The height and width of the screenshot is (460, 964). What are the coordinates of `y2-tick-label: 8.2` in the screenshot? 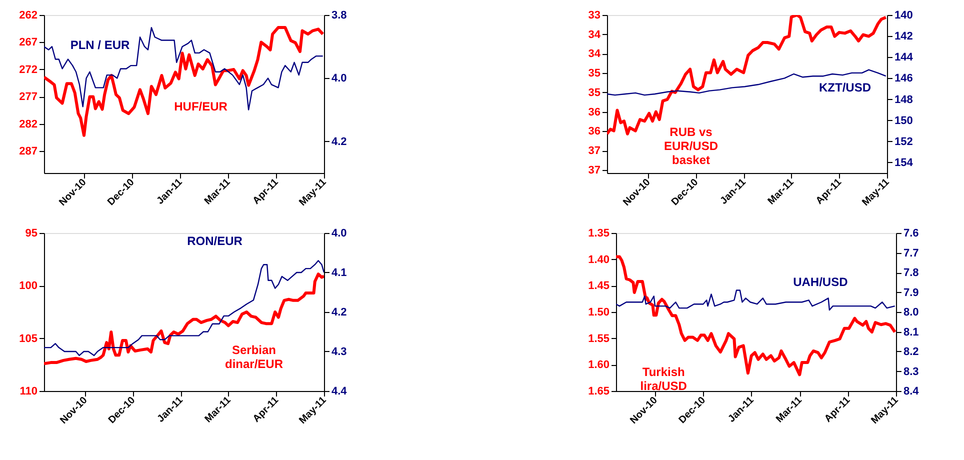 It's located at (911, 352).